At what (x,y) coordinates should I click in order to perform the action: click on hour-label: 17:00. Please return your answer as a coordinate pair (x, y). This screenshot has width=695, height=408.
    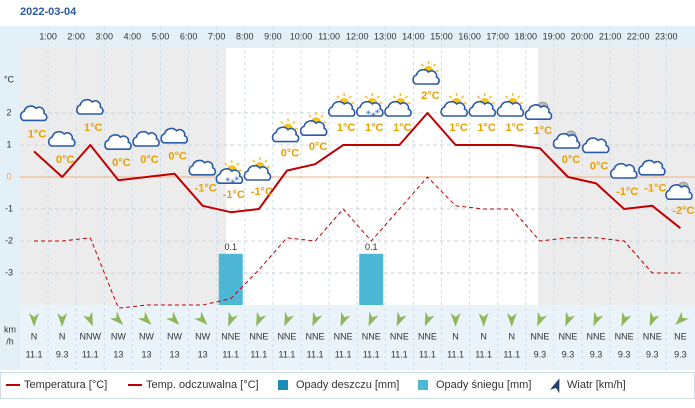
    Looking at the image, I should click on (497, 36).